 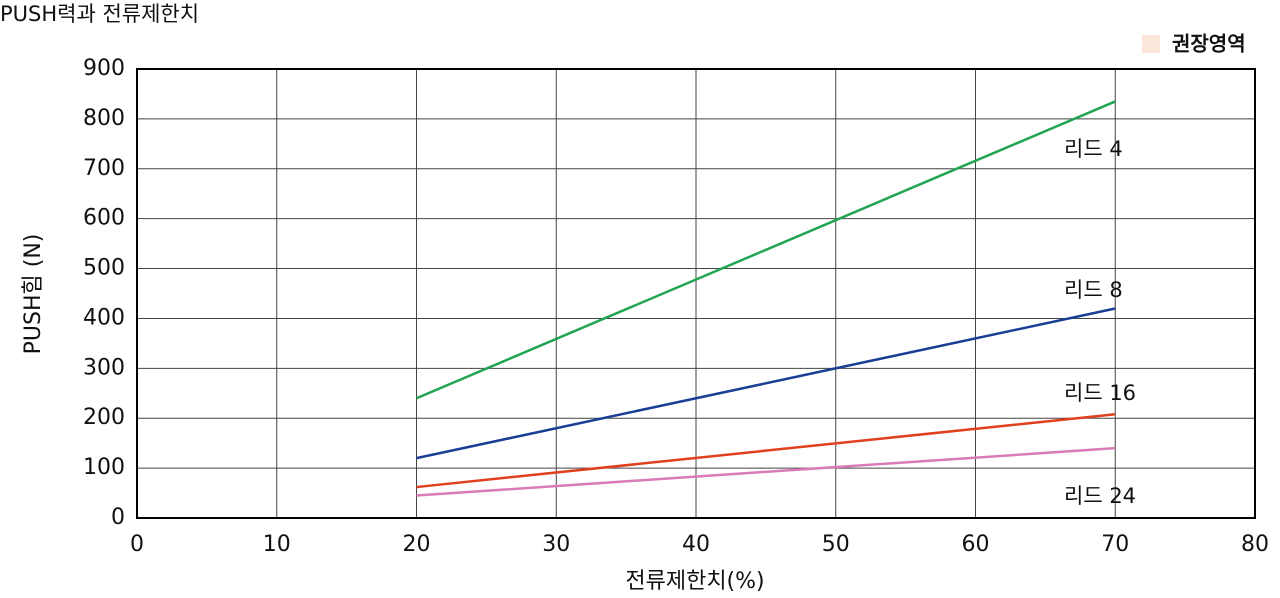 What do you see at coordinates (137, 544) in the screenshot?
I see `x-tick-label: 0` at bounding box center [137, 544].